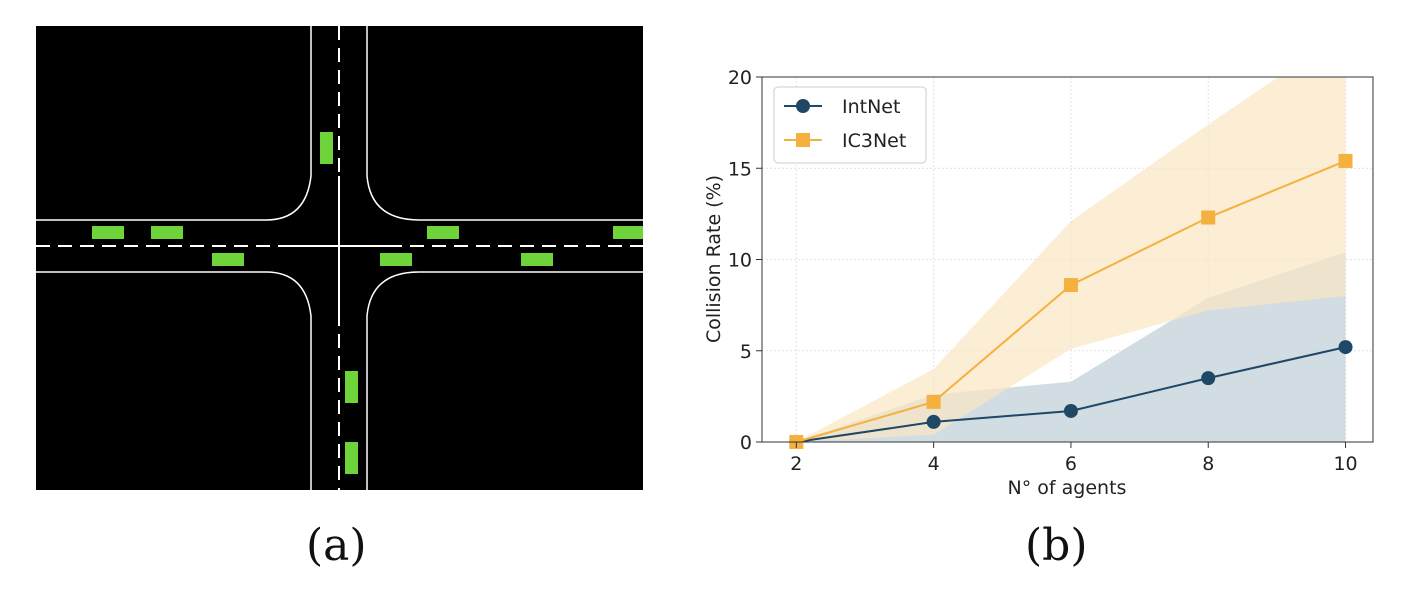 This screenshot has height=614, width=1428. I want to click on y-axis-ticks: 0 5 10 15 20, so click(745, 260).